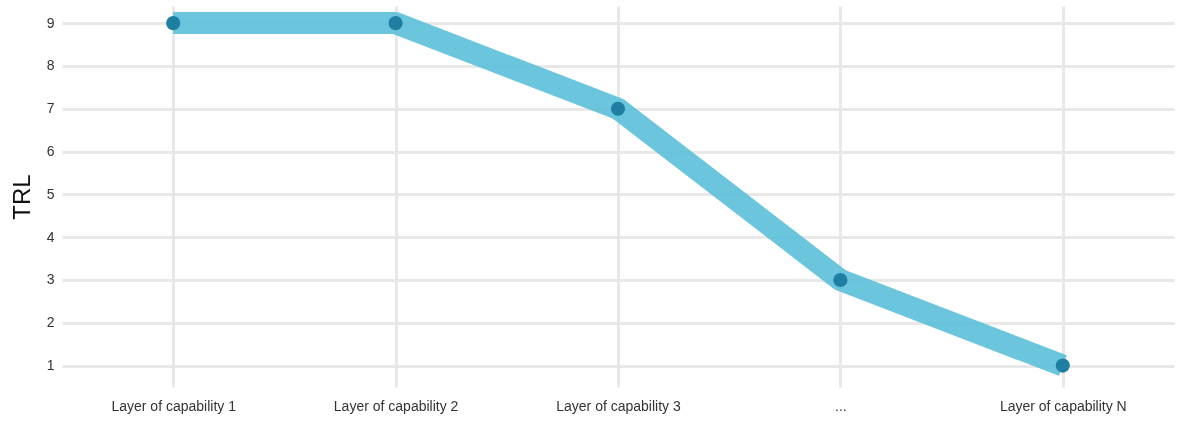 This screenshot has width=1184, height=423. What do you see at coordinates (618, 405) in the screenshot?
I see `x-tick-label: Layer of capability 3` at bounding box center [618, 405].